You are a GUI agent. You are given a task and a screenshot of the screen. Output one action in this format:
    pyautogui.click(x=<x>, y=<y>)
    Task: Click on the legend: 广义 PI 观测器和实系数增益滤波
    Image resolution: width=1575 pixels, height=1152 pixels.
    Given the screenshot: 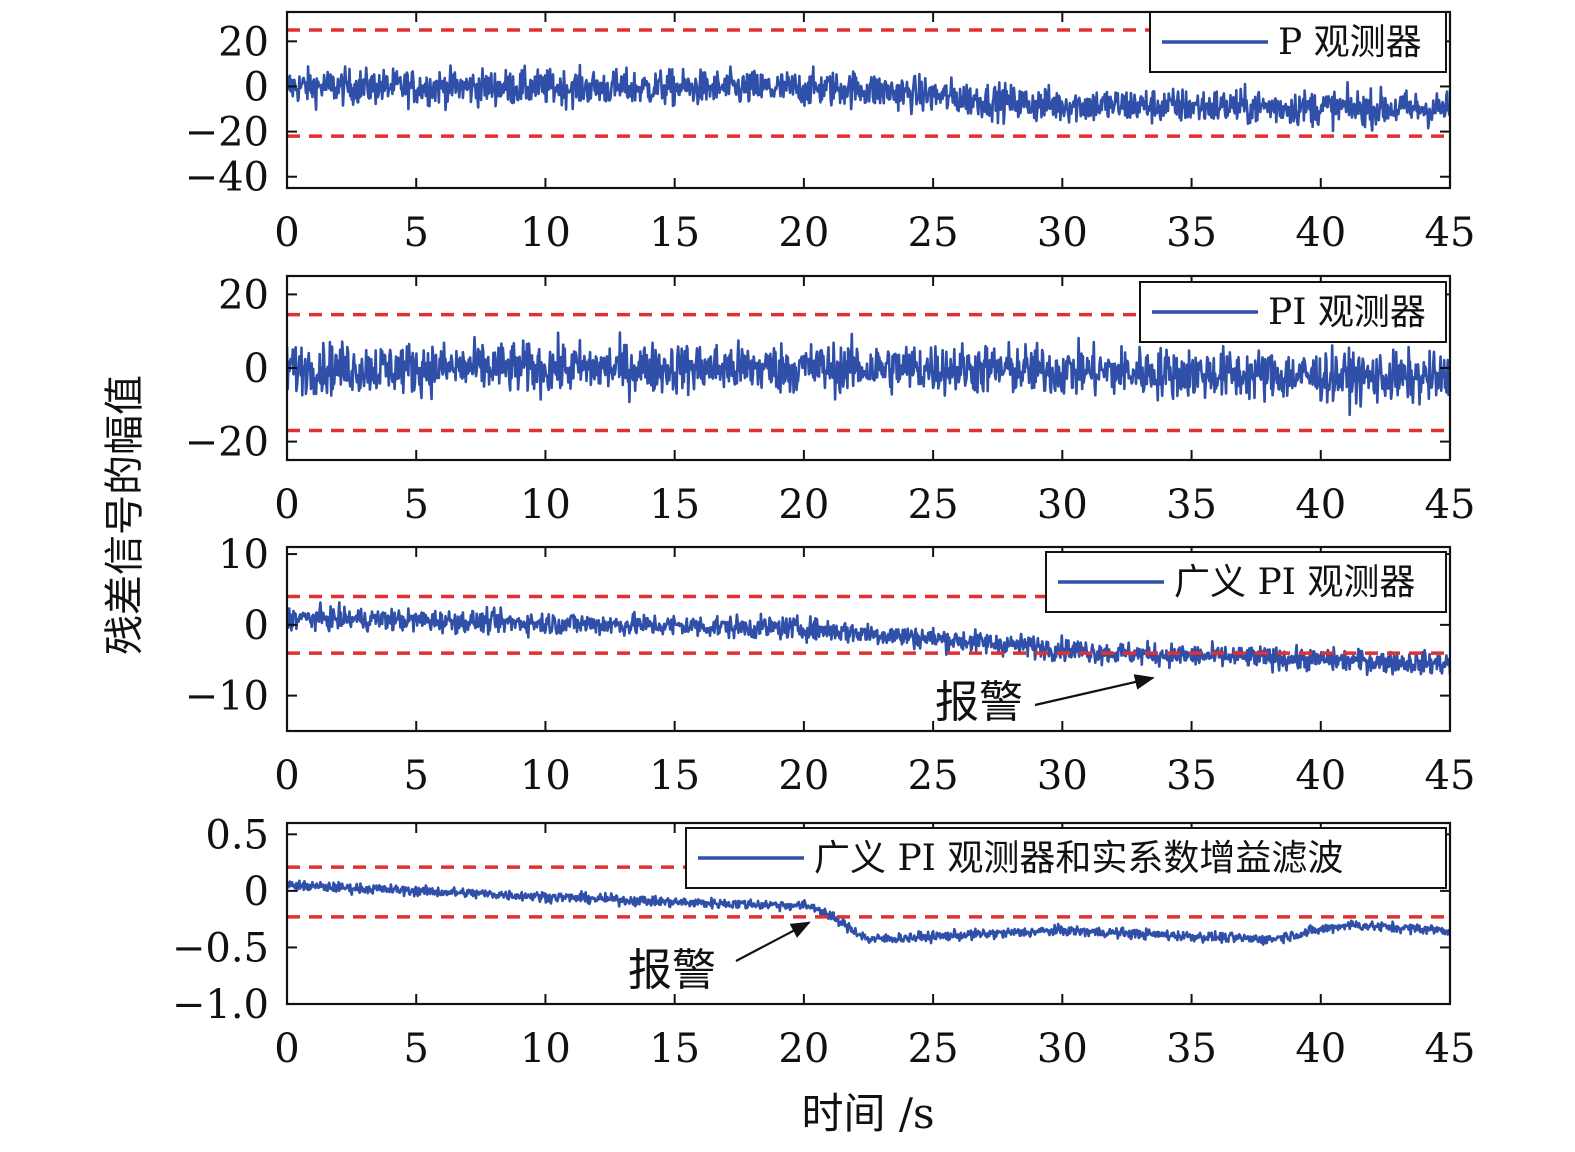 What is the action you would take?
    pyautogui.click(x=1066, y=858)
    